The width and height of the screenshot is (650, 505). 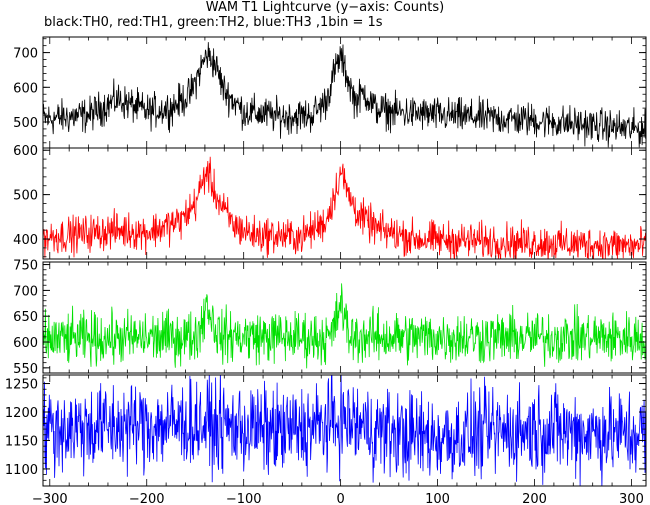 I want to click on y-tick-label: 400, so click(x=25, y=240).